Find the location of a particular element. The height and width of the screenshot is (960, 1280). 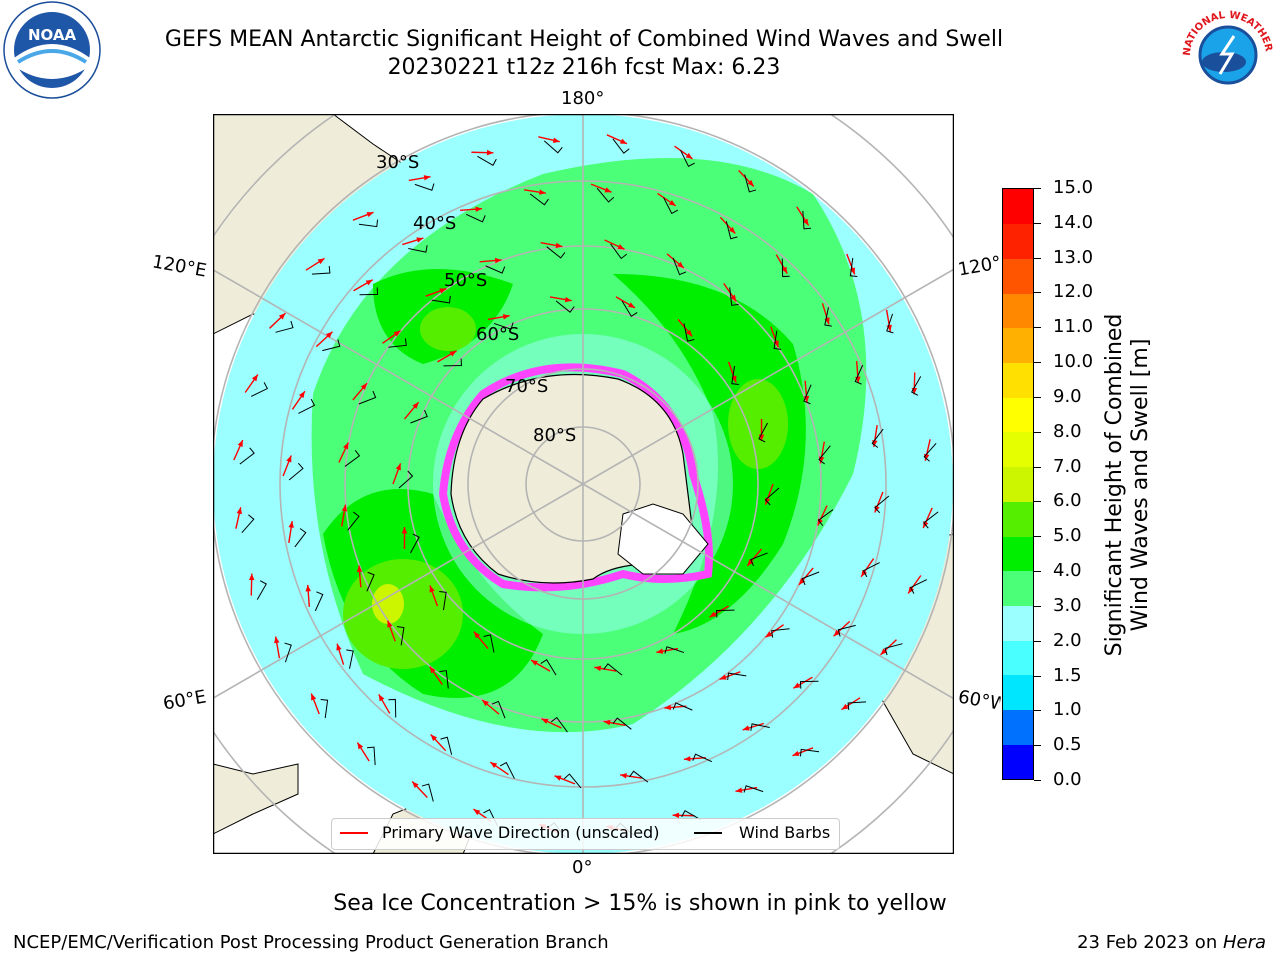

nws-logo: NATIONAL WEATHER SERVICE is located at coordinates (1226, 50).